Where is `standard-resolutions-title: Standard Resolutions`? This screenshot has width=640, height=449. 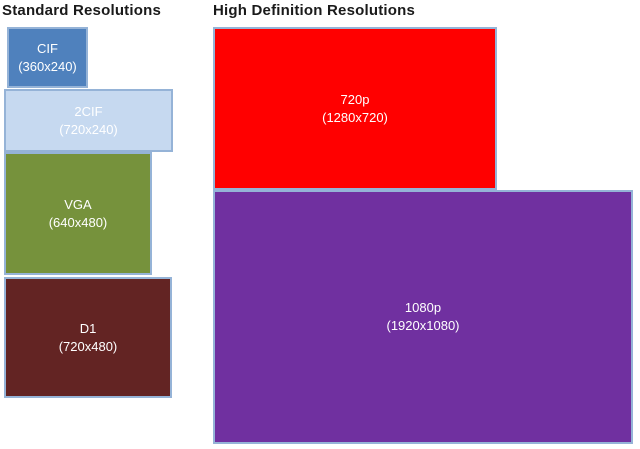 standard-resolutions-title: Standard Resolutions is located at coordinates (82, 10).